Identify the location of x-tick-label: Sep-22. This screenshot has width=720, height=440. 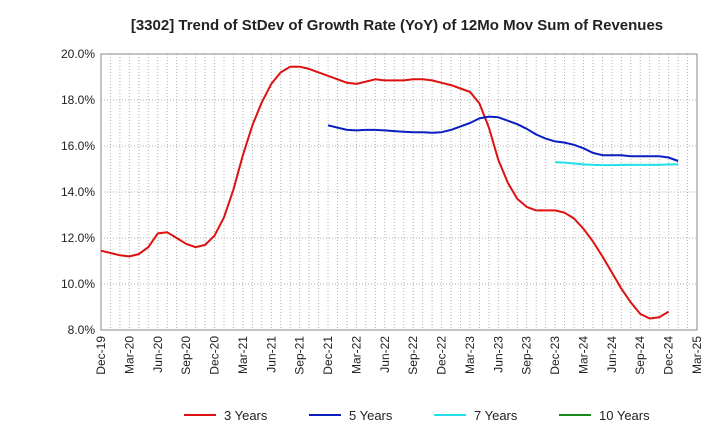
(413, 355).